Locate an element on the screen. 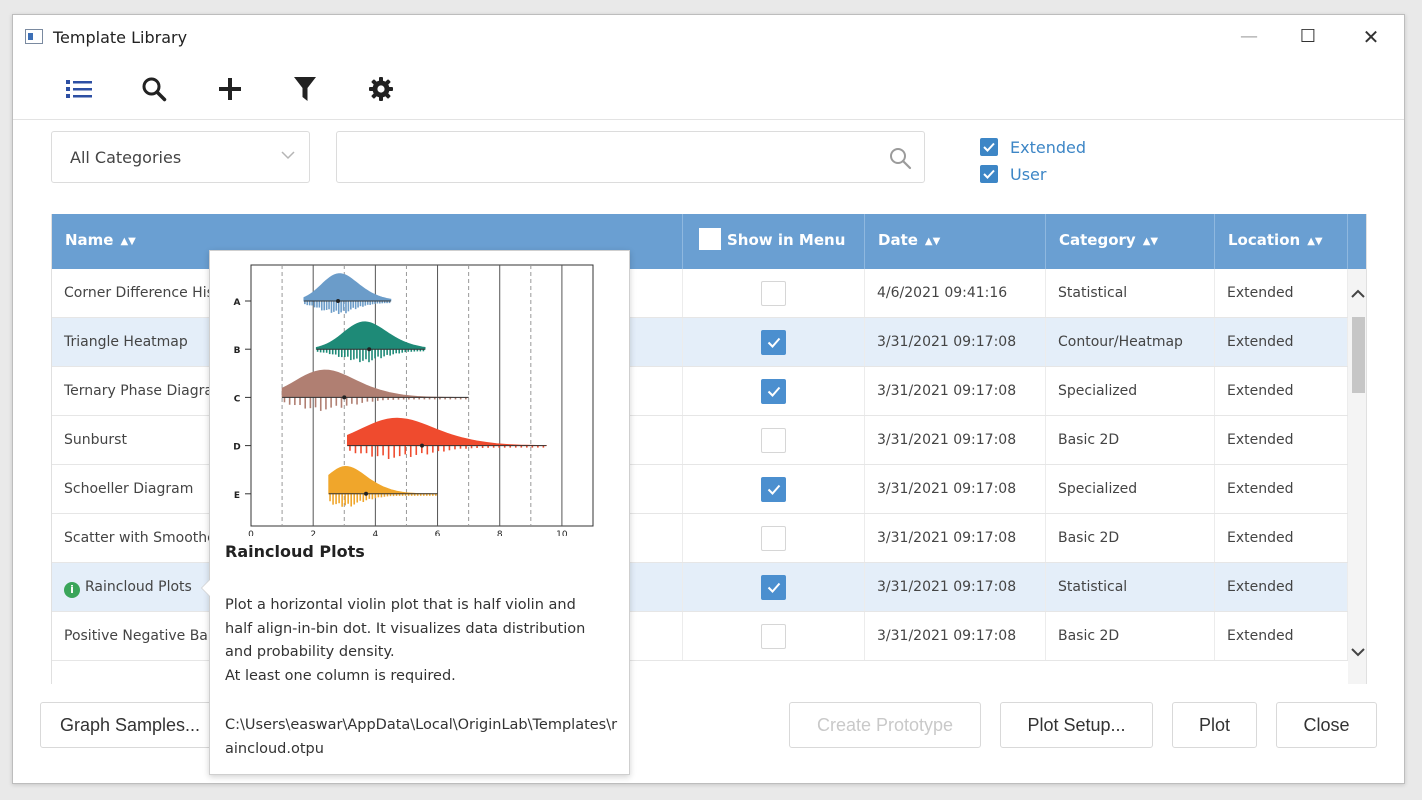  cell-category: Basic 2D is located at coordinates (1130, 440).